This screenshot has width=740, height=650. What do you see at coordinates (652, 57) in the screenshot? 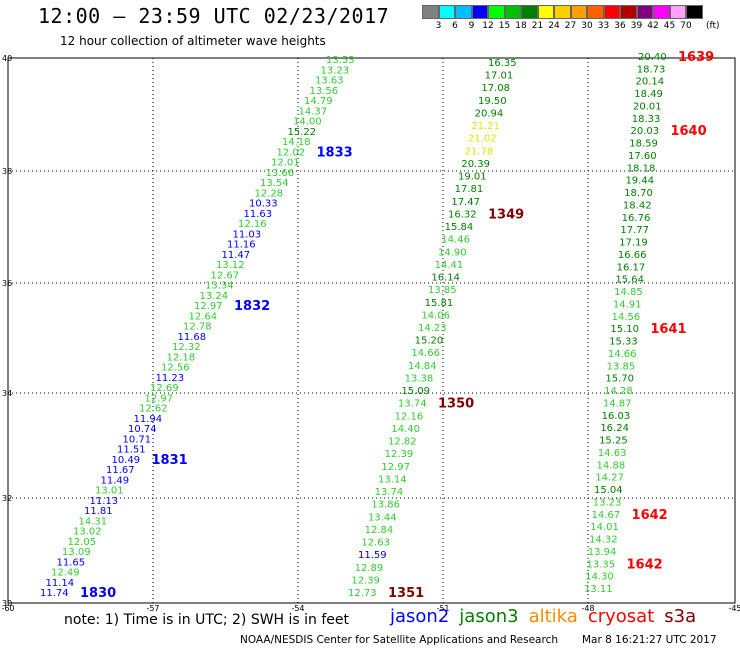
I see `wave-height-value: 20.40` at bounding box center [652, 57].